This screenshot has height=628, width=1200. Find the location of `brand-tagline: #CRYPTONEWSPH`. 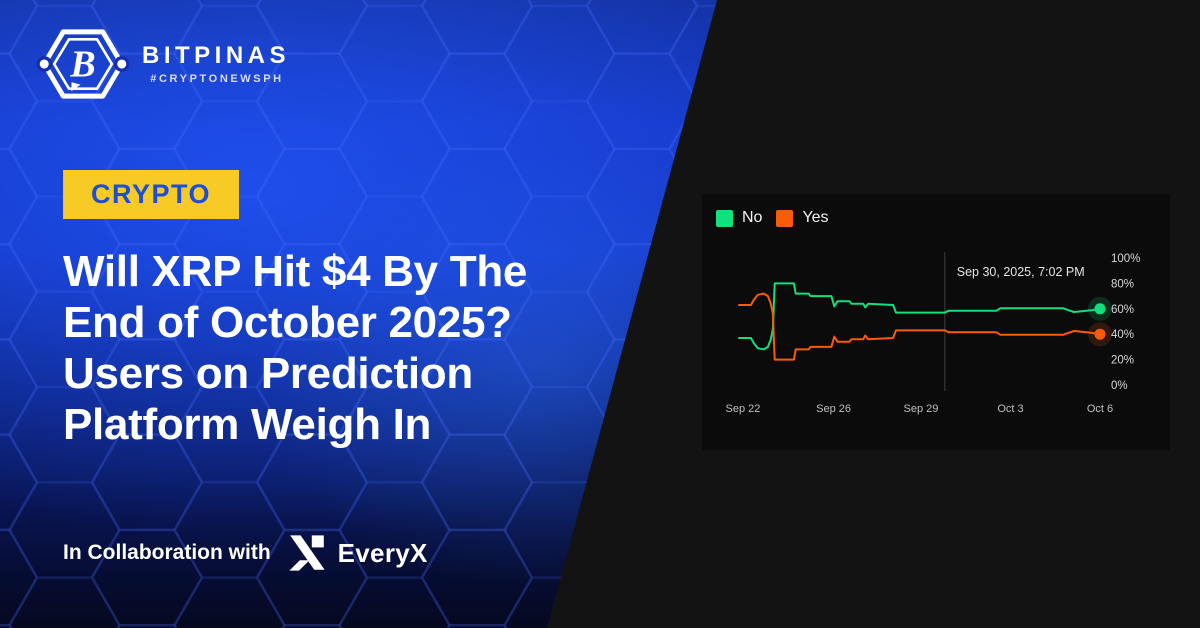

brand-tagline: #CRYPTONEWSPH is located at coordinates (217, 78).